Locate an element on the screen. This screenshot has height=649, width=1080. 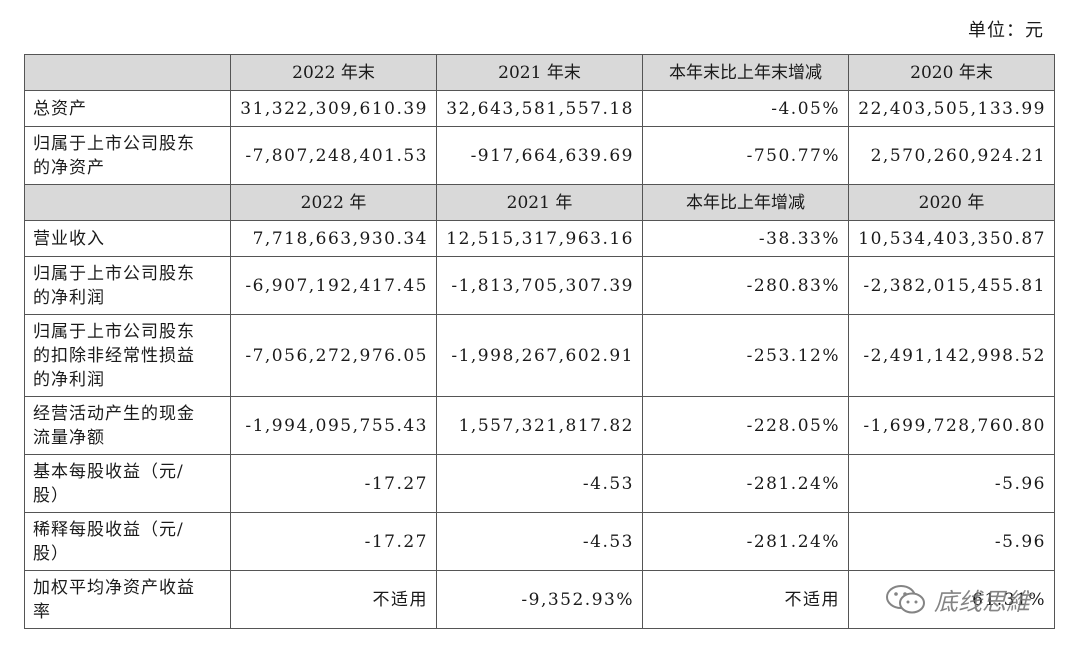
row-label-line: 经营活动产生的现金 is located at coordinates (114, 413).